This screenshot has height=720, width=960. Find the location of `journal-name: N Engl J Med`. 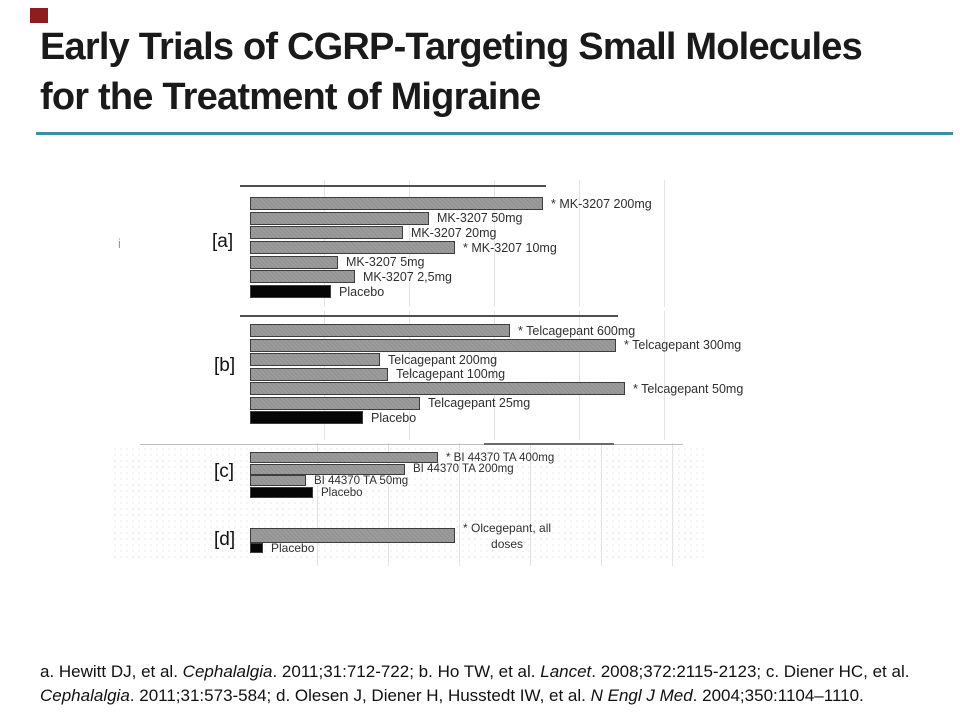

journal-name: N Engl J Med is located at coordinates (641, 695).